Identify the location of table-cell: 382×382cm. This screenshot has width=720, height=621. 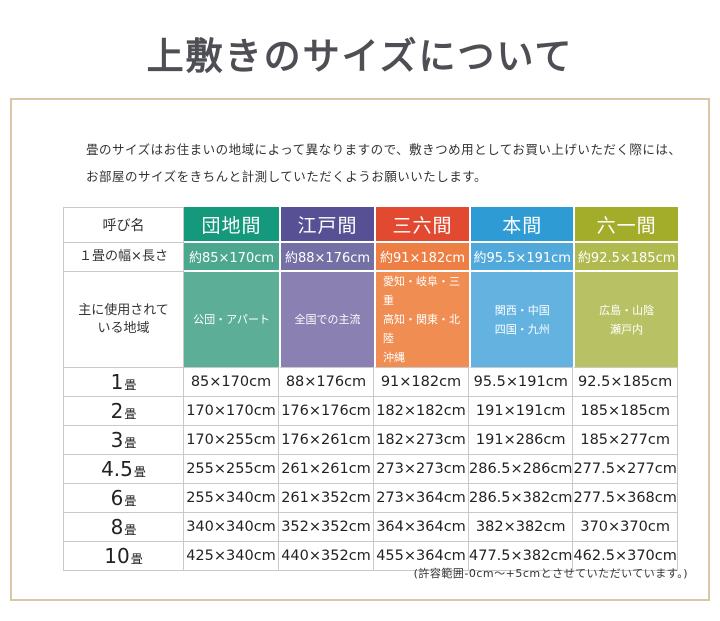
(521, 527).